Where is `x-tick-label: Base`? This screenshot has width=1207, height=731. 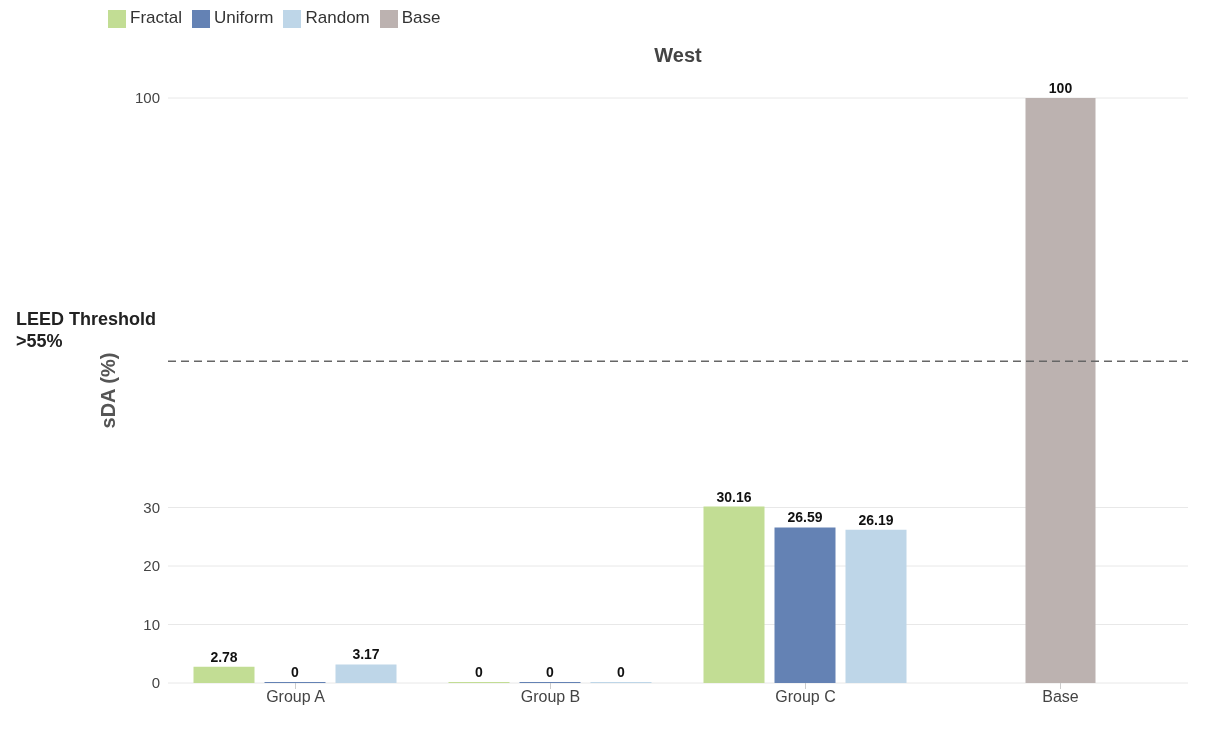 x-tick-label: Base is located at coordinates (1060, 697).